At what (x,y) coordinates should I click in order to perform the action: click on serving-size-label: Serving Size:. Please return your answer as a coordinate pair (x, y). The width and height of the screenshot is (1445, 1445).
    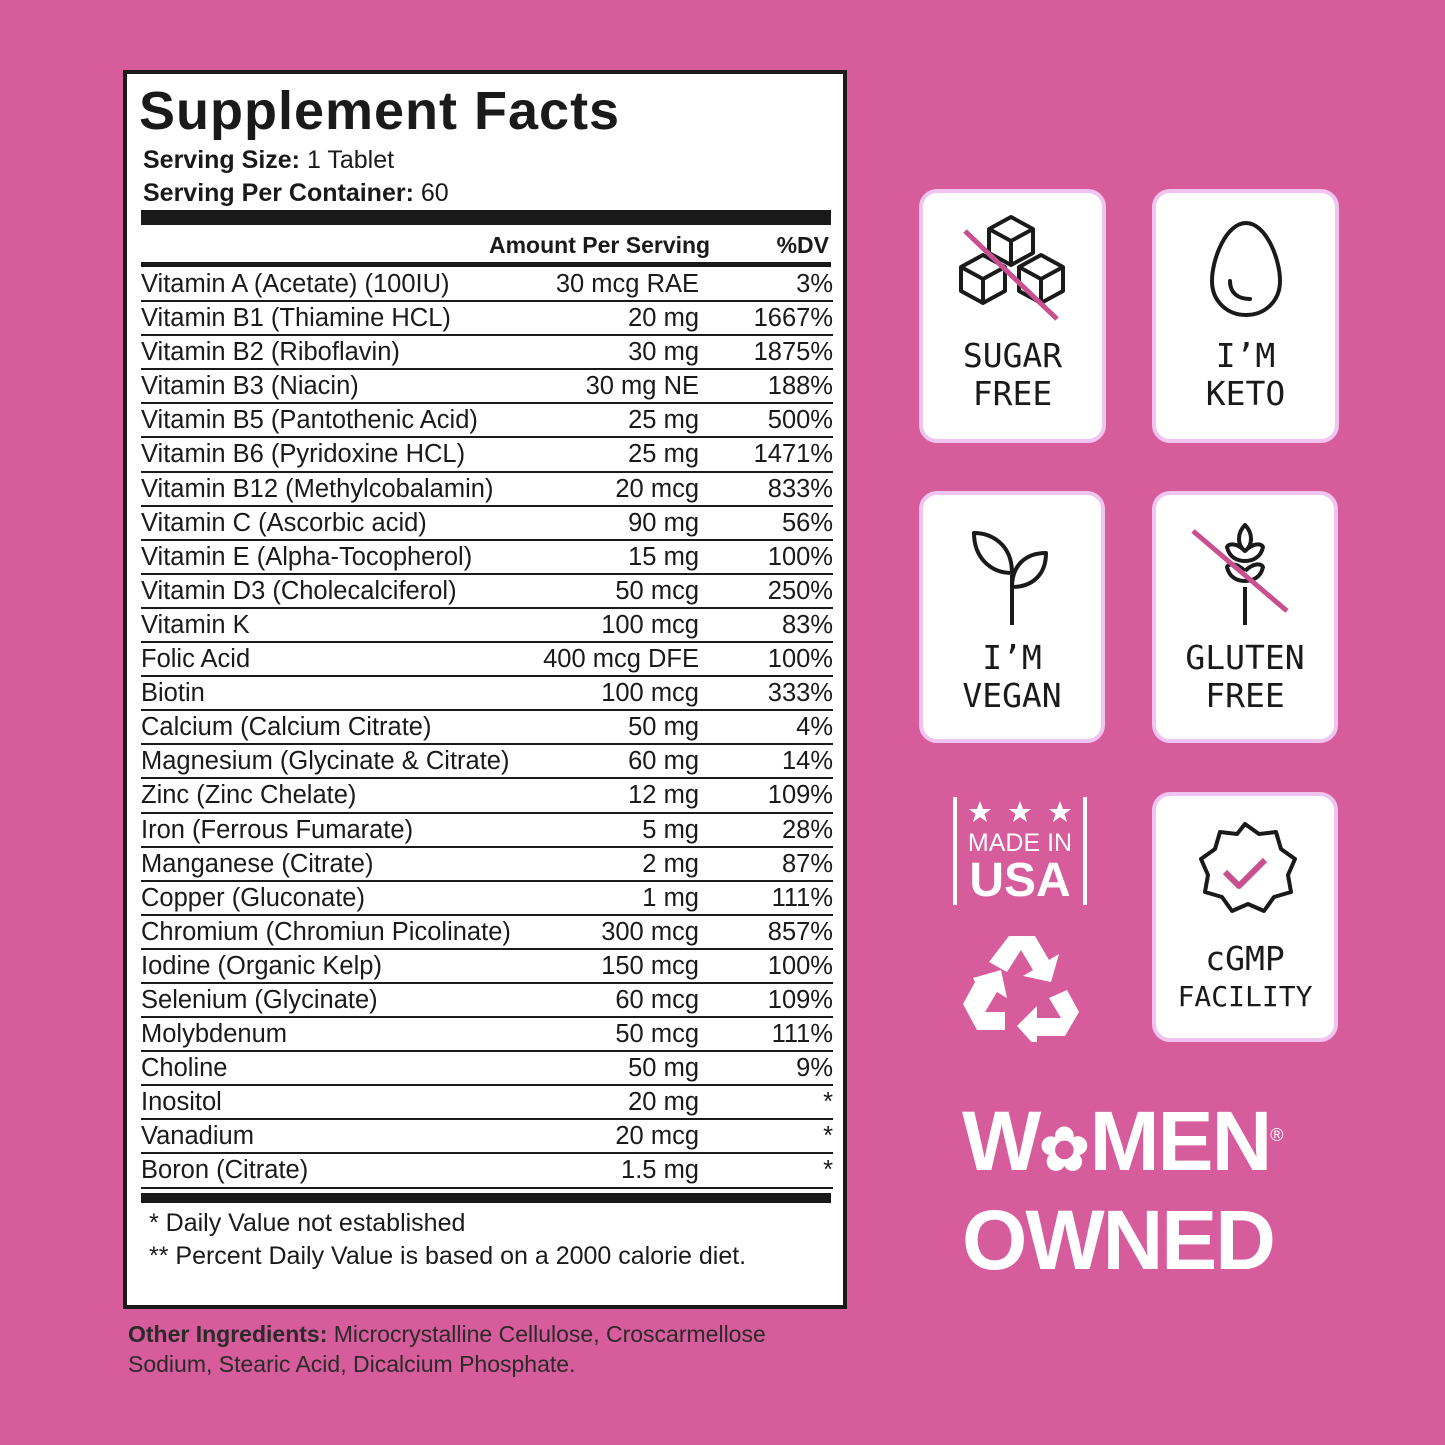
    Looking at the image, I should click on (221, 160).